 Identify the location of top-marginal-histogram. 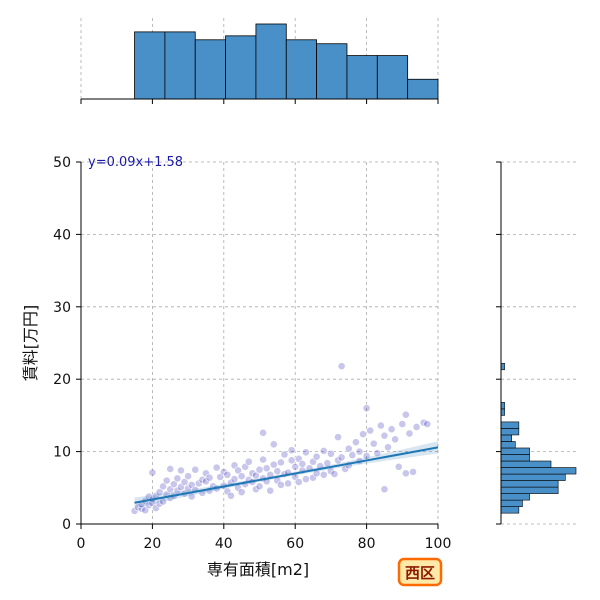
(259, 61).